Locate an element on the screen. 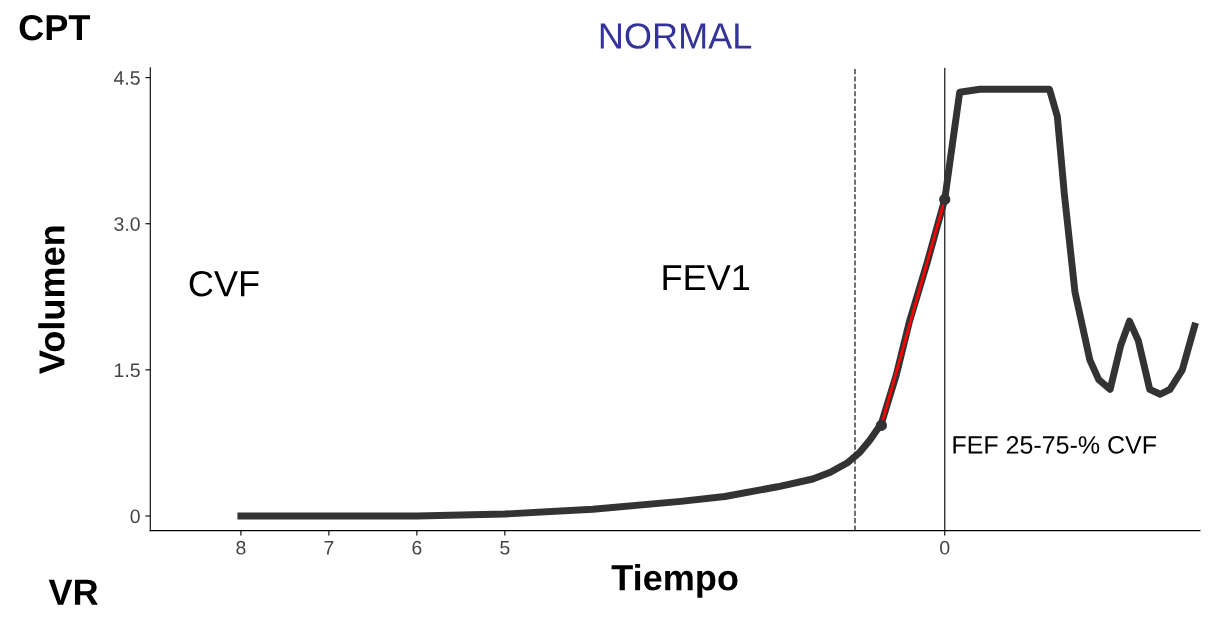  y-tick-label: 0 is located at coordinates (135, 516).